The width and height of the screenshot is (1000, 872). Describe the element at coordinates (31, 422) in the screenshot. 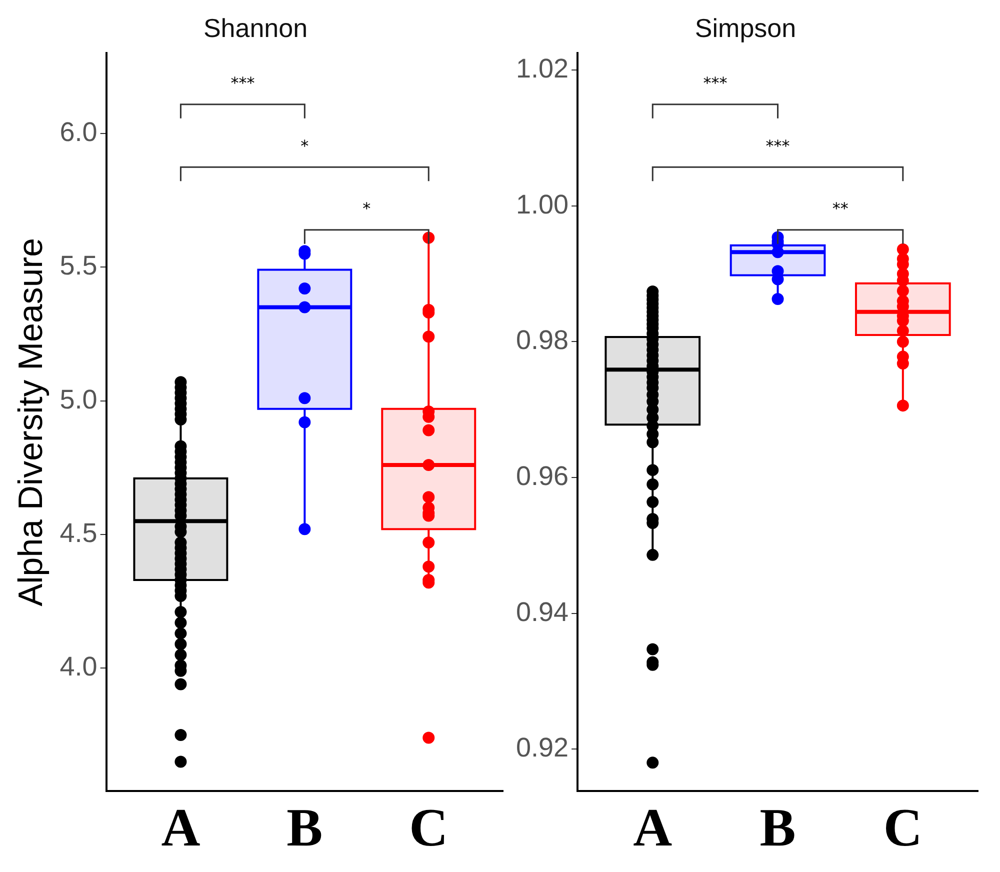

I see `y-axis-title: Alpha Diversity Measure` at that location.